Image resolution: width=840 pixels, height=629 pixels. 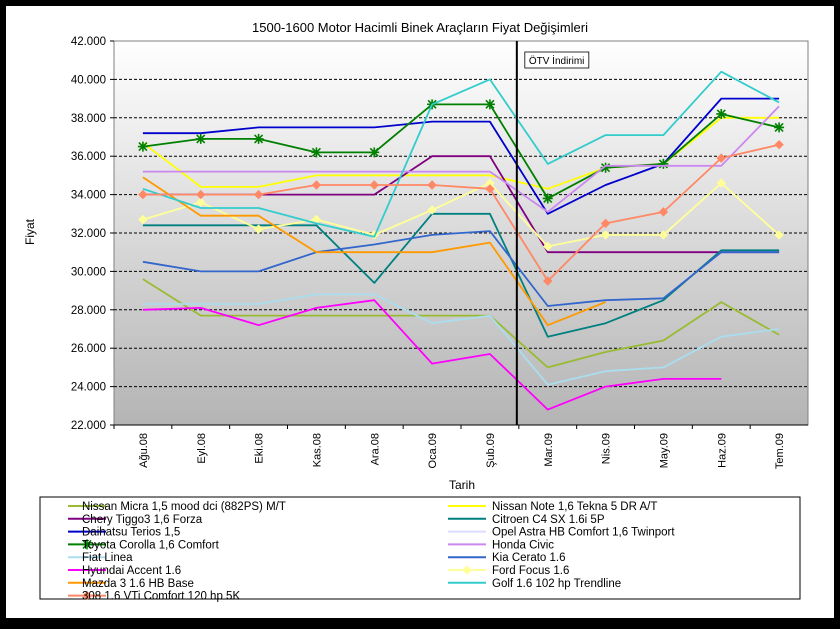 I want to click on legend-label: Nissan Micra 1,5 mood dci (882PS) M/T, so click(x=184, y=507).